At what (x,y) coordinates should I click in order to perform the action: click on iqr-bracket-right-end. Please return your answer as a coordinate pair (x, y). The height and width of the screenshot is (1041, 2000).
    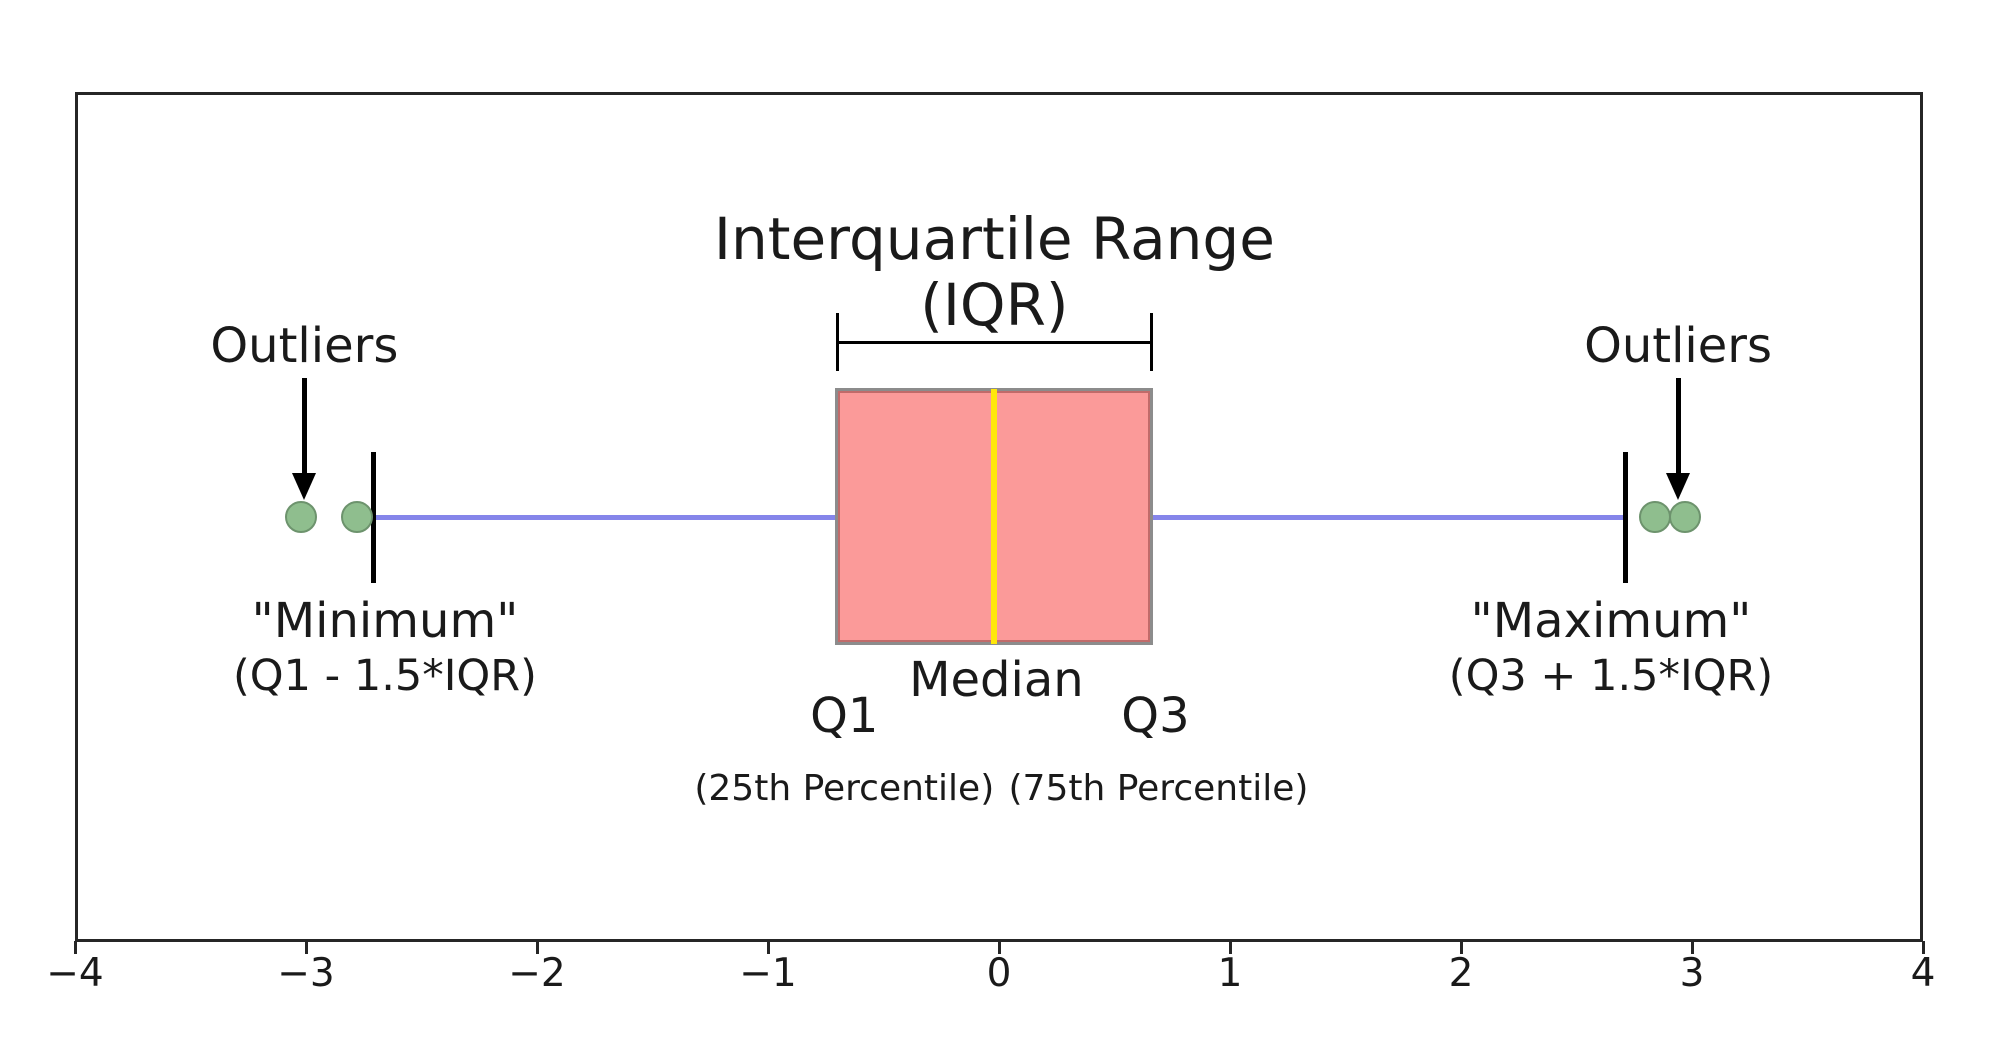
    Looking at the image, I should click on (1151, 342).